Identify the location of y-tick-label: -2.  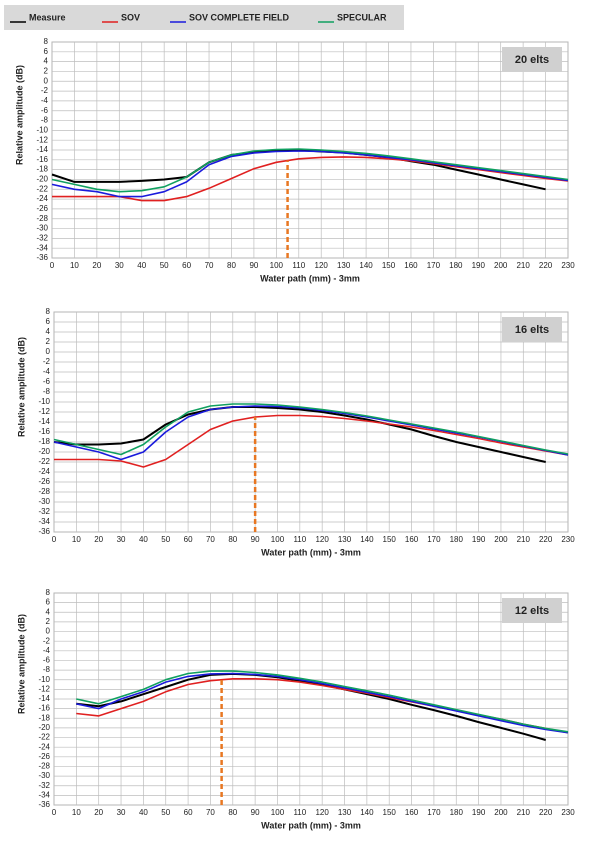
(45, 90).